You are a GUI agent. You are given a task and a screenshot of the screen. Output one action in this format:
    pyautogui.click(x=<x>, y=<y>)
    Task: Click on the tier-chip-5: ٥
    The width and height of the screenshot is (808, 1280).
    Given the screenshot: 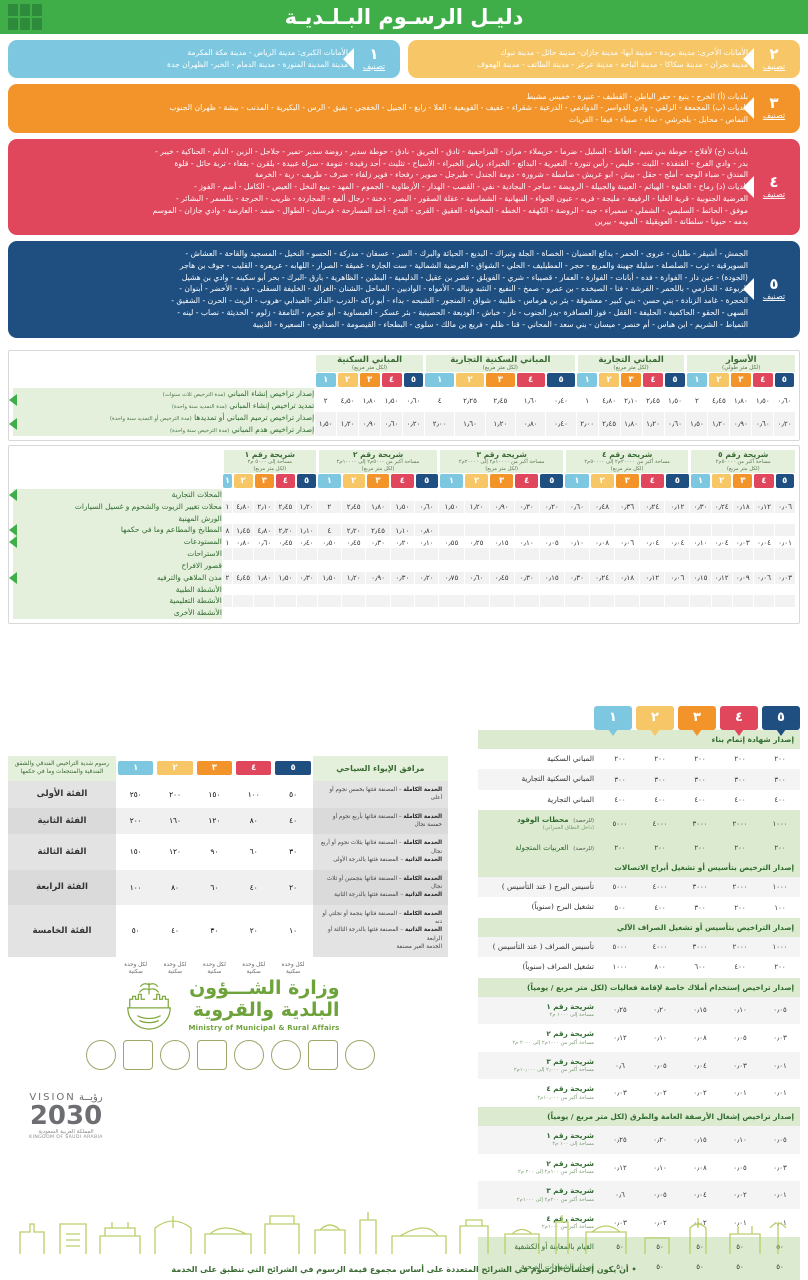 What is the action you would take?
    pyautogui.click(x=552, y=480)
    